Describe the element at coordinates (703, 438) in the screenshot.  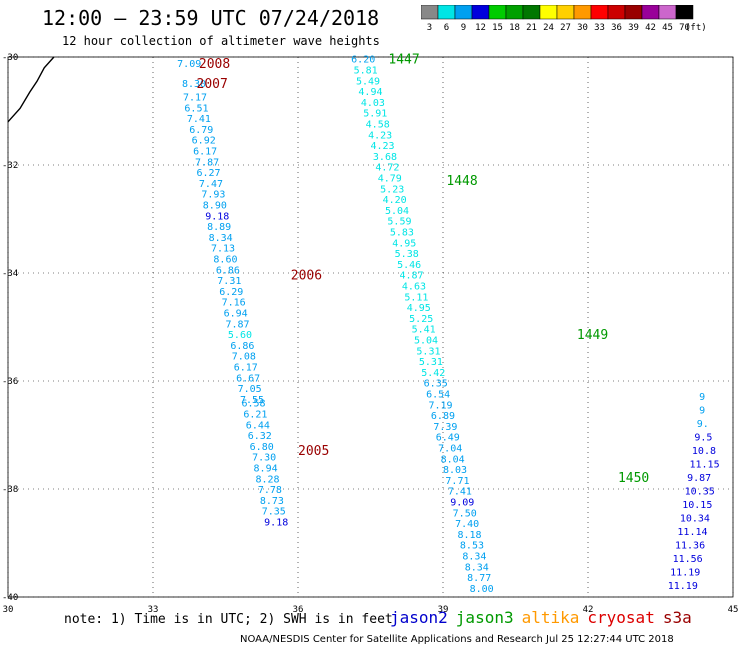
I see `wave-height-value: 9.5` at that location.